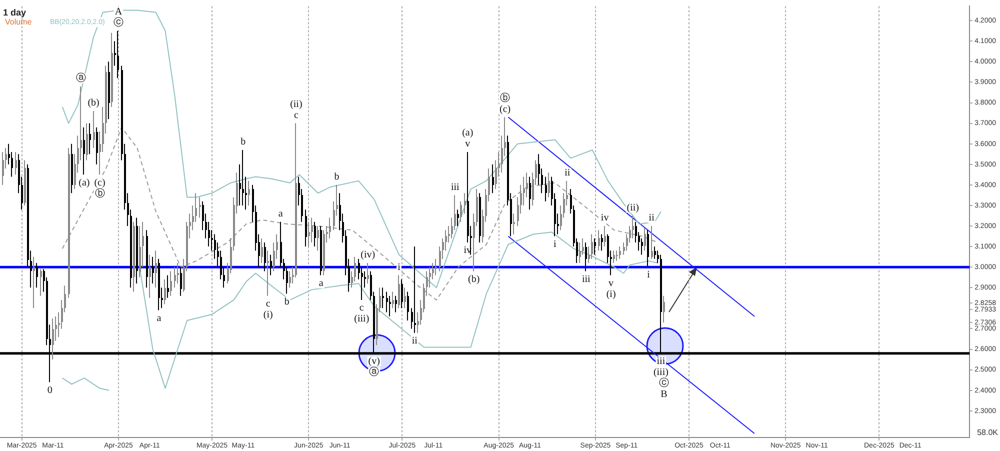  I want to click on annotation: (ii), so click(296, 104).